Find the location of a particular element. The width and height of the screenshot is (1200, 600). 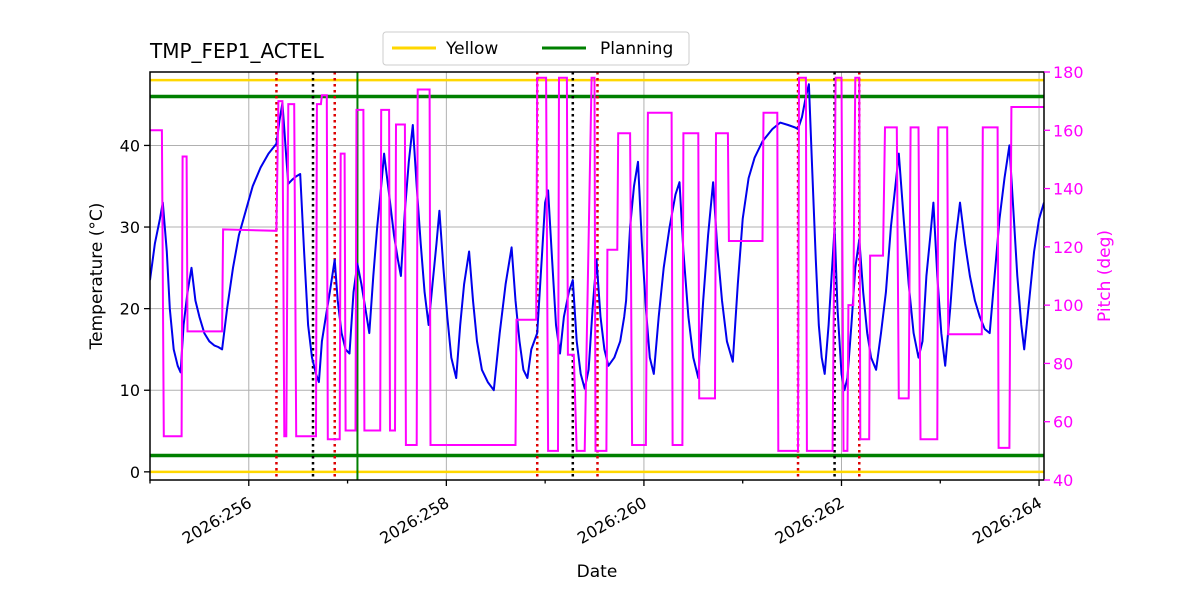

legend-box is located at coordinates (536, 48).